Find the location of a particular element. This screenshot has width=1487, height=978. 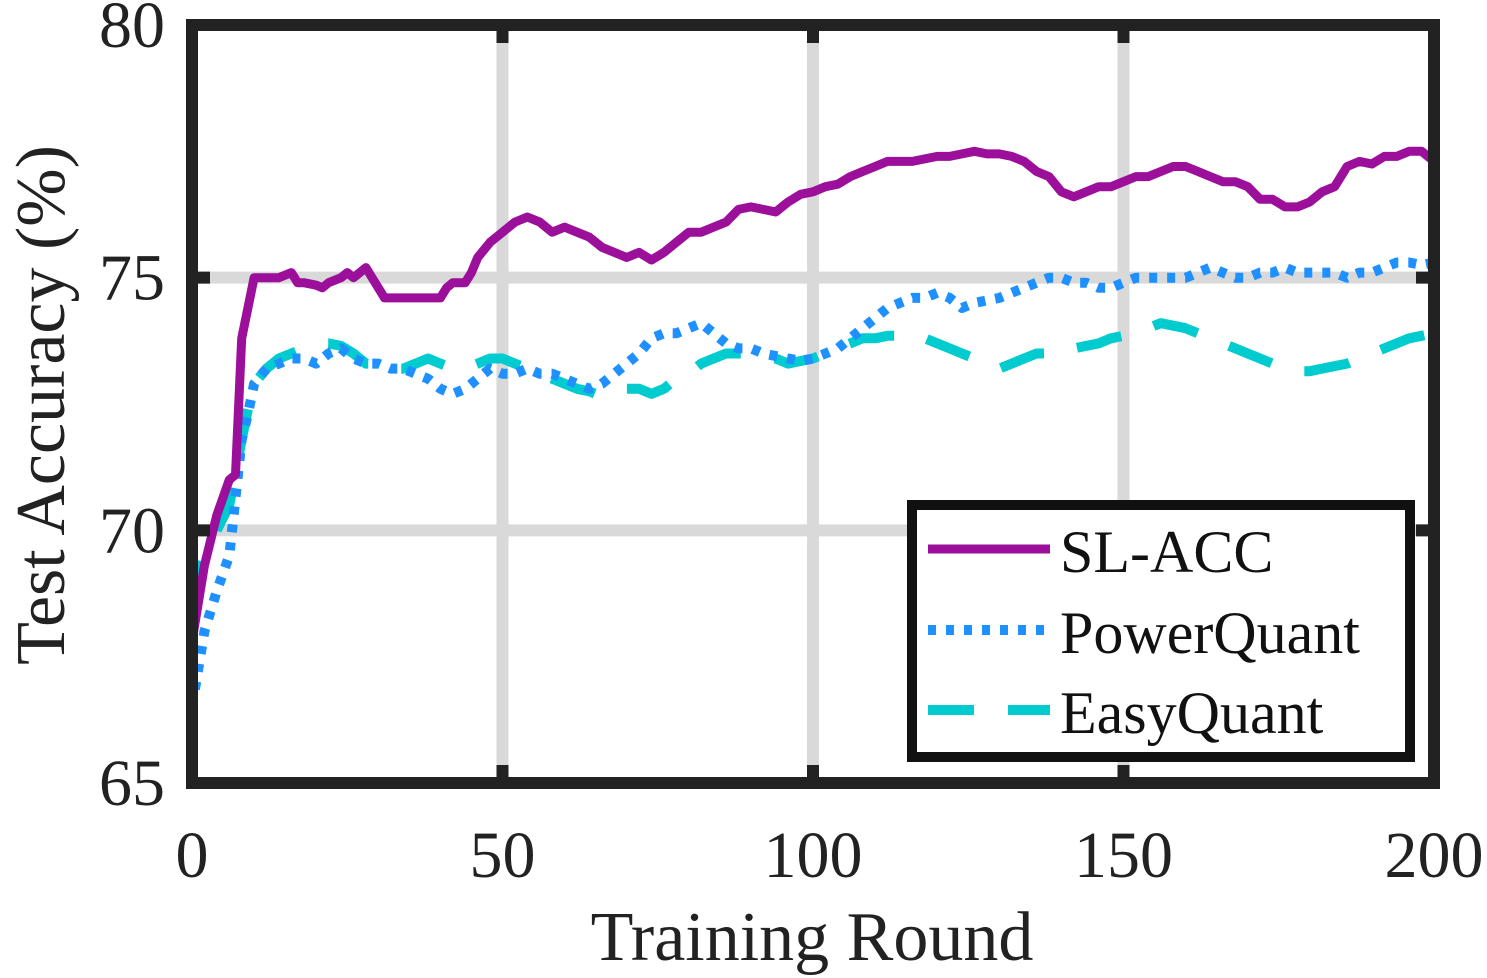

y-tick-label-70: 70 is located at coordinates (132, 530).